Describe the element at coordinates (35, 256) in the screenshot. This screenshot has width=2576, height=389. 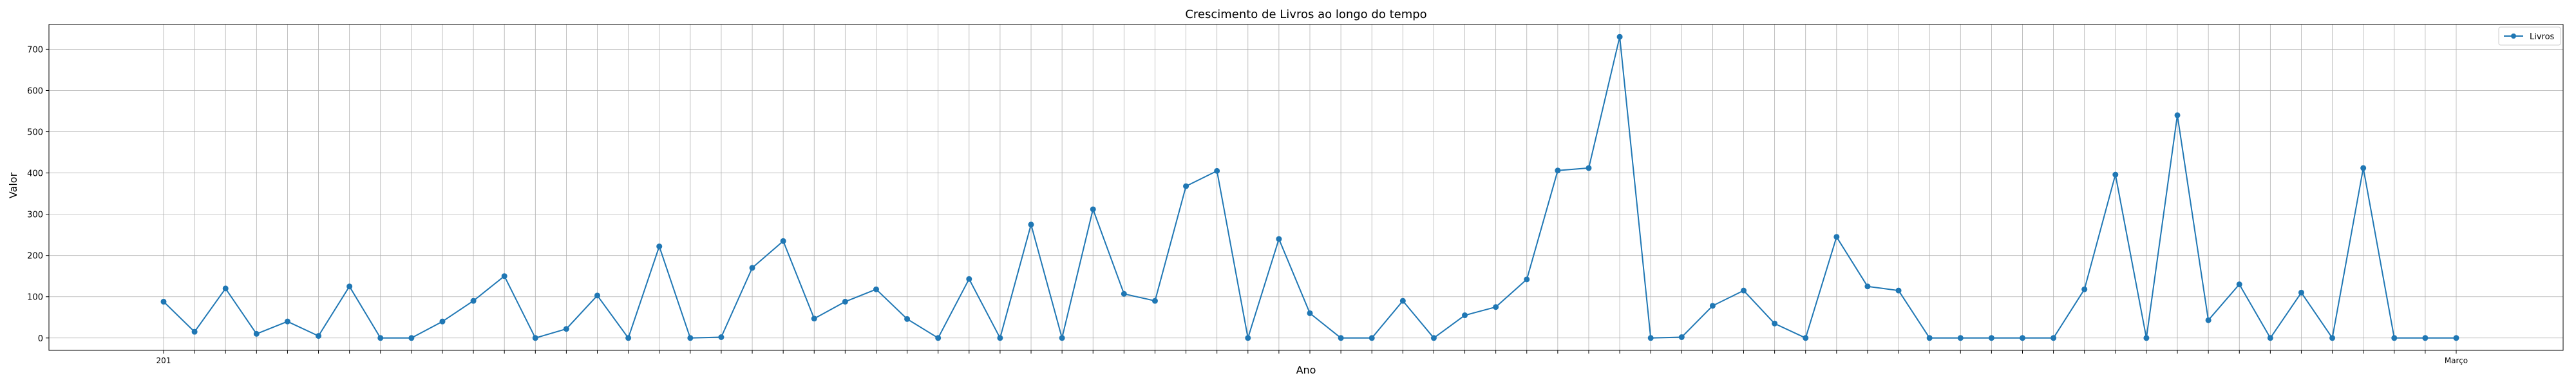
I see `y-tick-label: 200` at that location.